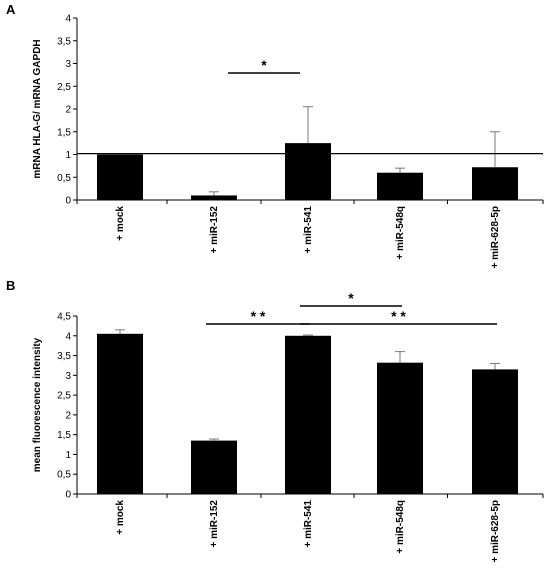 The height and width of the screenshot is (572, 550). What do you see at coordinates (400, 233) in the screenshot?
I see `panel-a-category-label: + miR-548q` at bounding box center [400, 233].